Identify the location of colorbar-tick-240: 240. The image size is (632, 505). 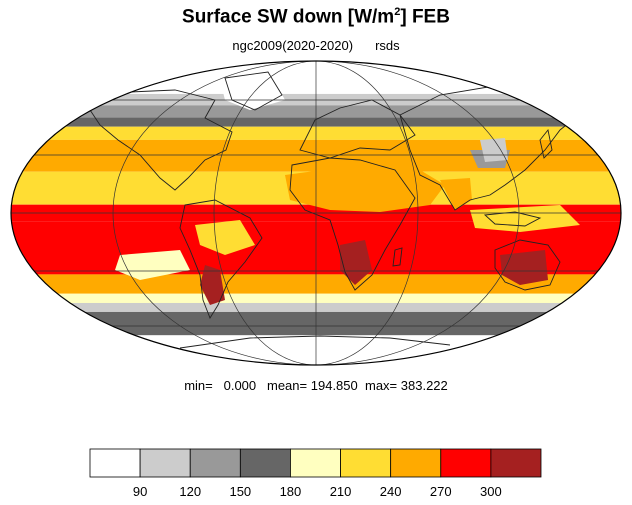
(390, 491).